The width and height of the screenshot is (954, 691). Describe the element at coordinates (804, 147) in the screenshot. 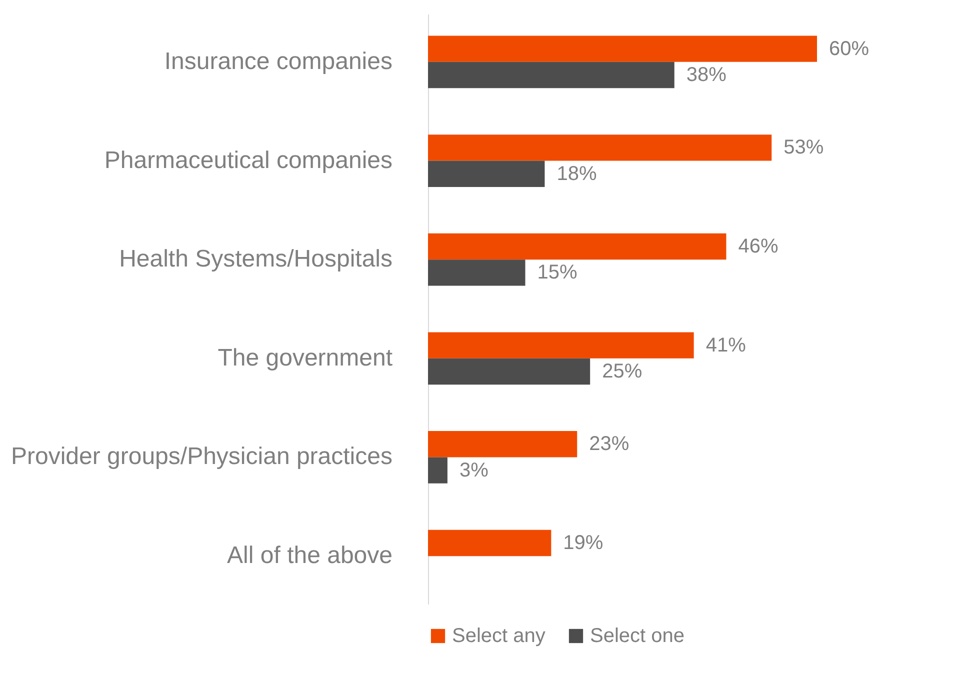

I see `data-label: 53%` at that location.